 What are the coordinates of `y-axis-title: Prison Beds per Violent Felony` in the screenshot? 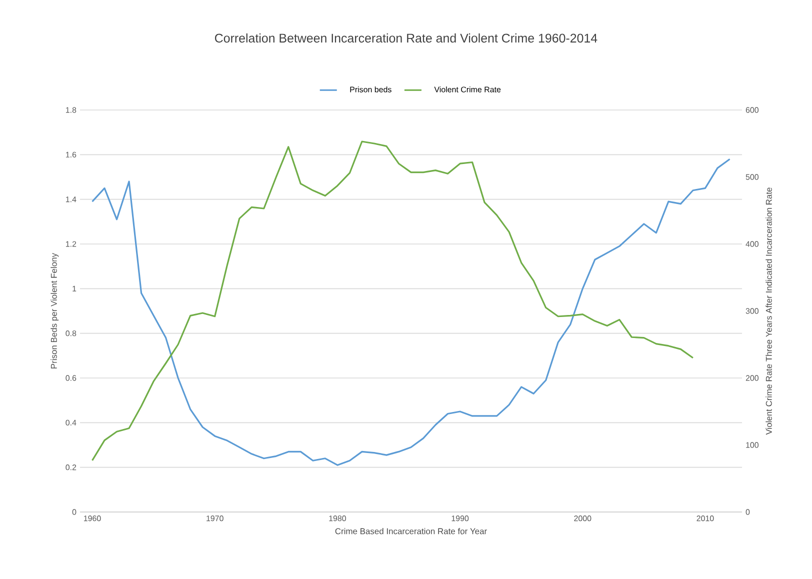 It's located at (54, 310).